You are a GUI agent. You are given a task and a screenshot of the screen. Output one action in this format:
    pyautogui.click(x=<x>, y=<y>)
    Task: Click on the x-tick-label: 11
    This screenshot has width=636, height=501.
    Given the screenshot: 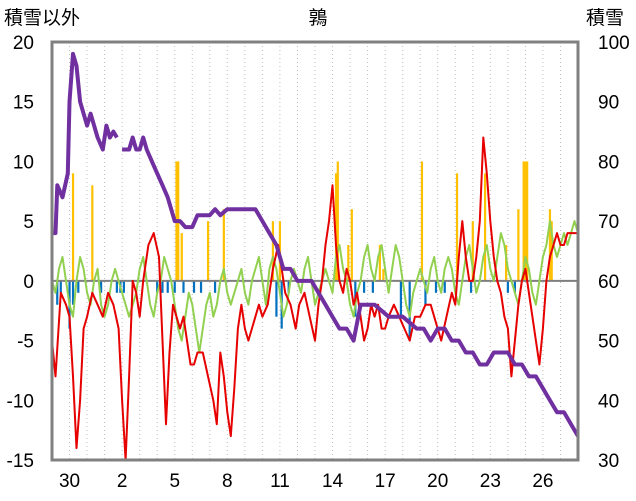 What is the action you would take?
    pyautogui.click(x=280, y=481)
    